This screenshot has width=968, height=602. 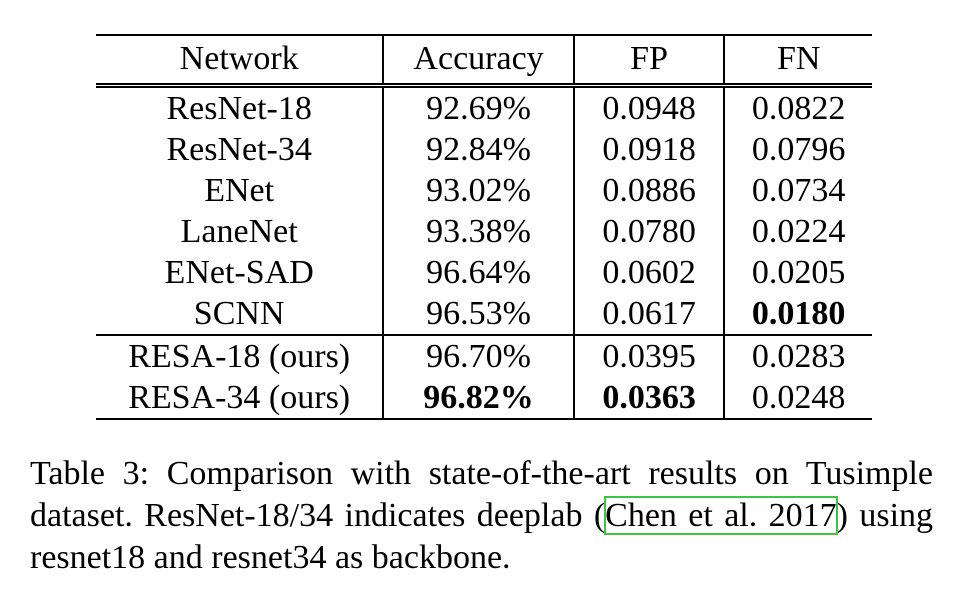 I want to click on header-fn: FN, so click(x=797, y=60).